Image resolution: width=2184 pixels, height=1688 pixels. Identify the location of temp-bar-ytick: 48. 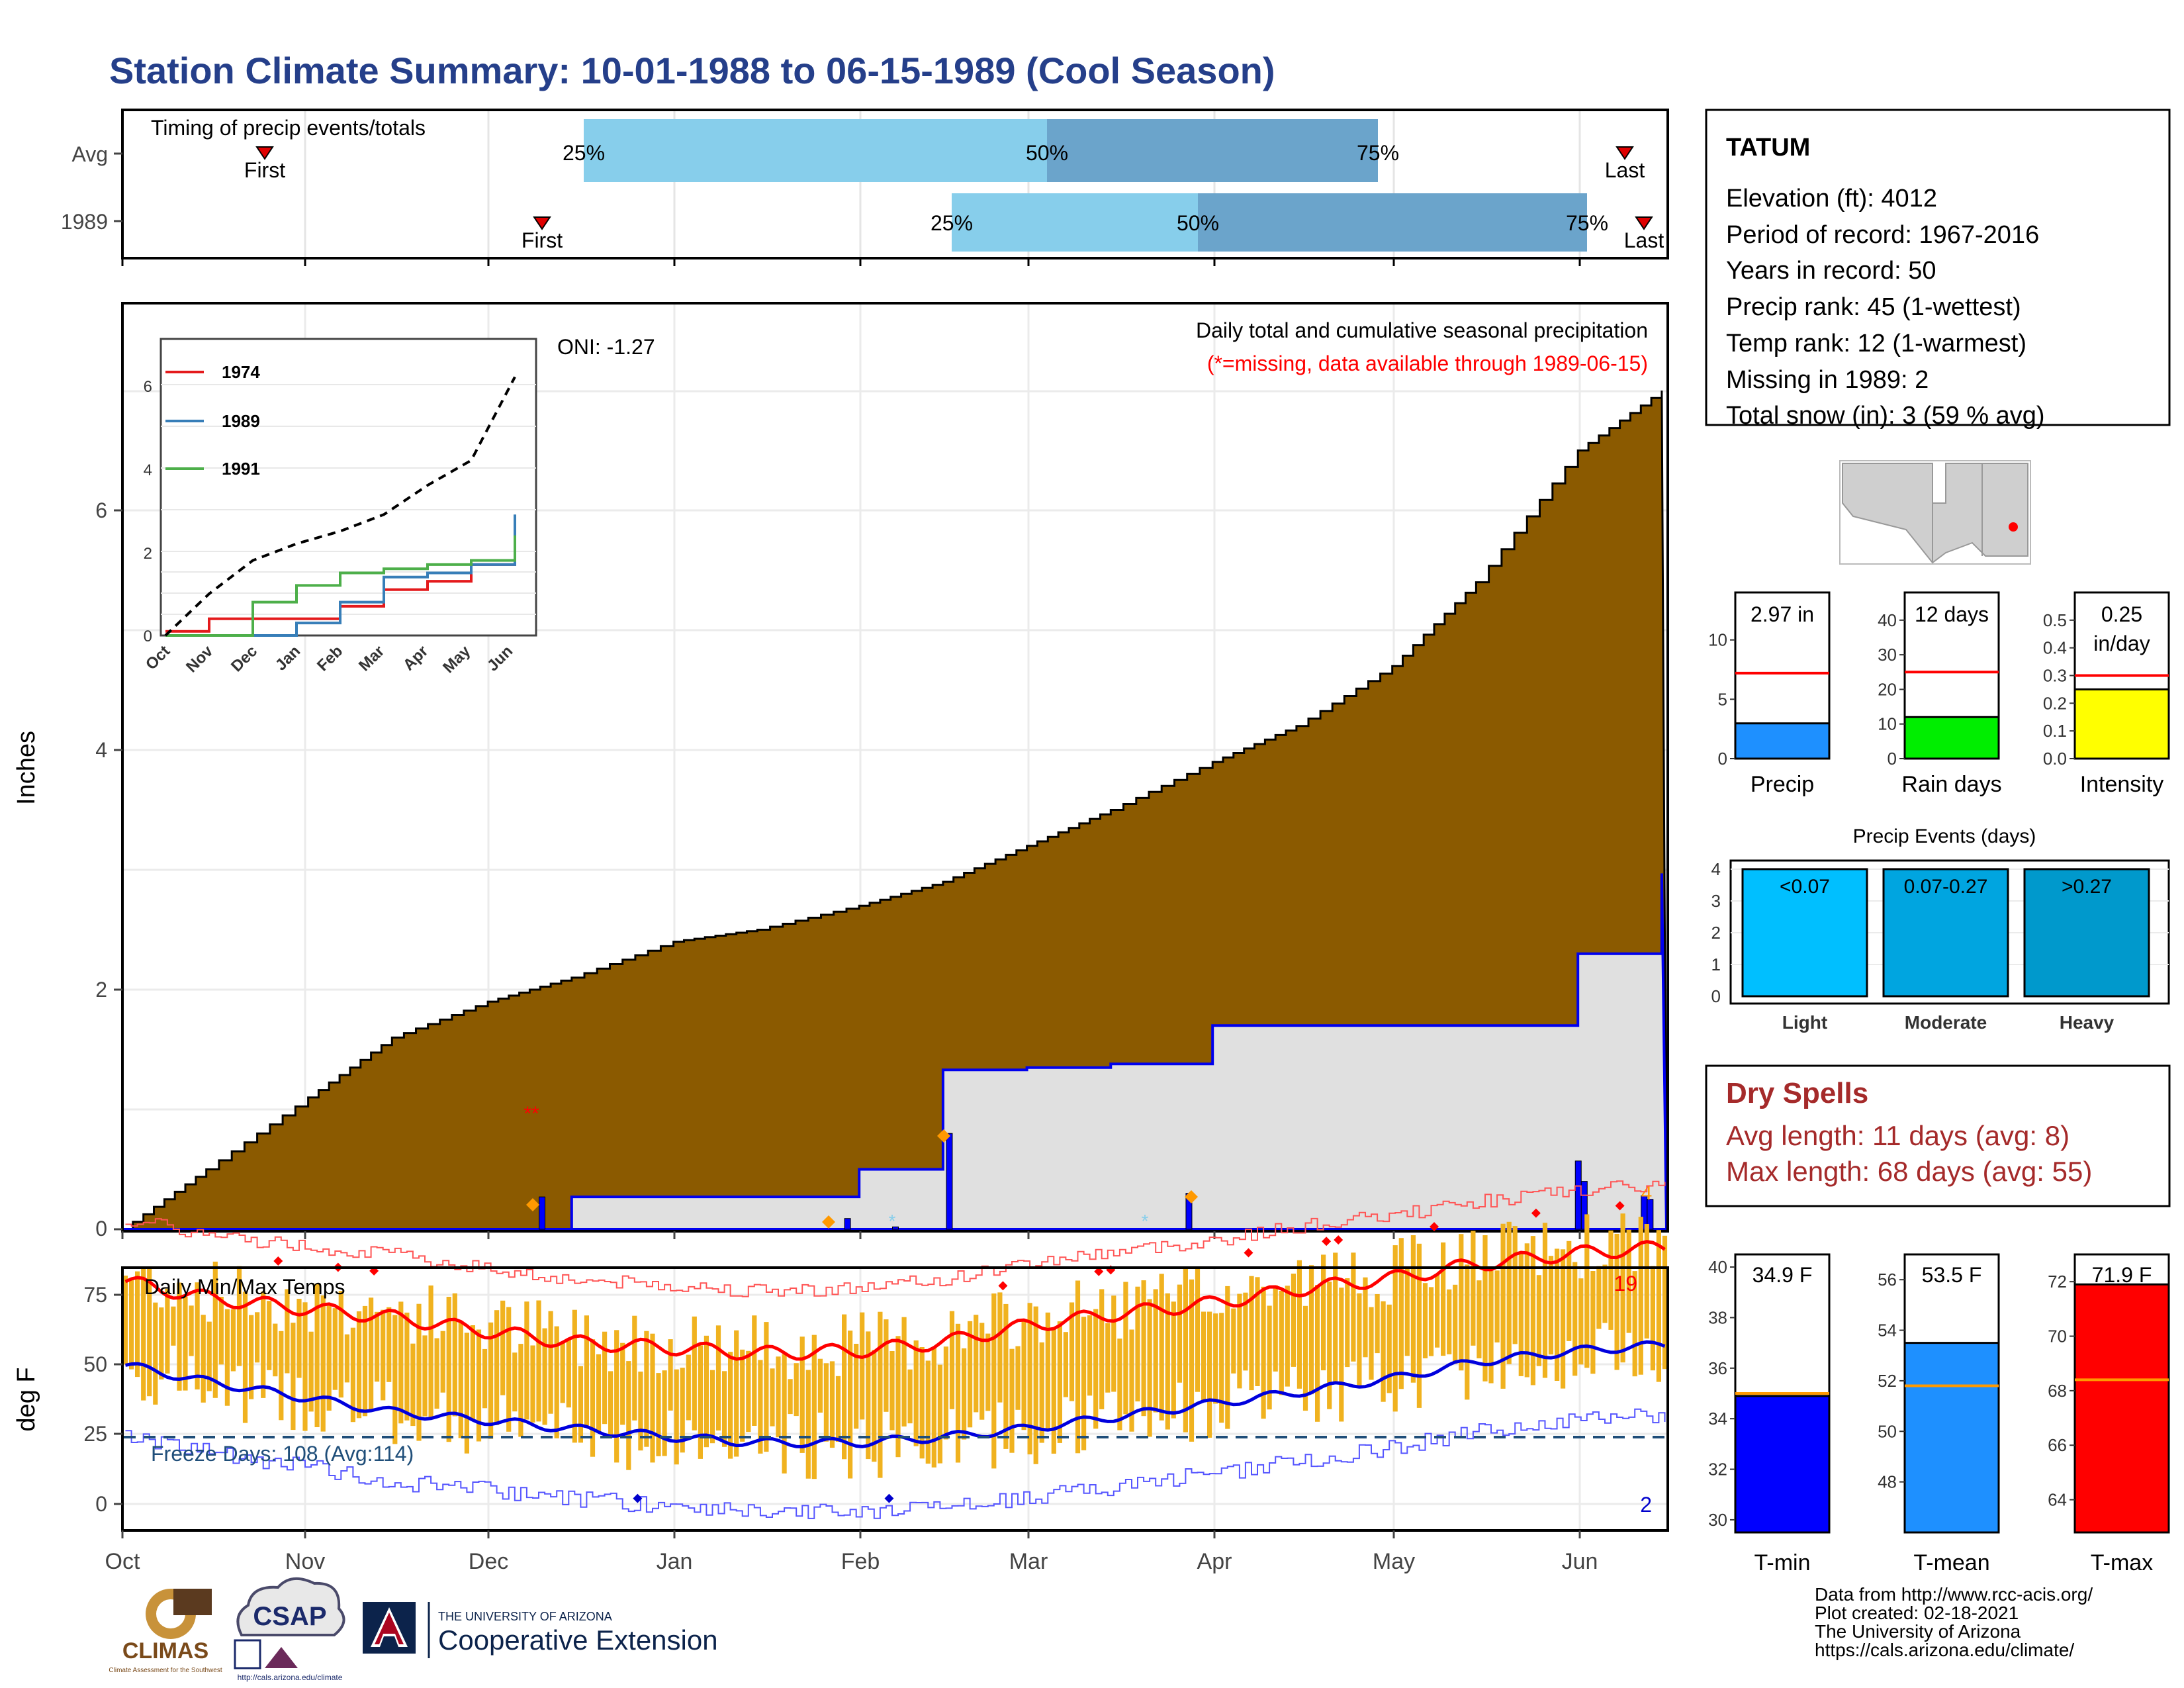
(1888, 1482).